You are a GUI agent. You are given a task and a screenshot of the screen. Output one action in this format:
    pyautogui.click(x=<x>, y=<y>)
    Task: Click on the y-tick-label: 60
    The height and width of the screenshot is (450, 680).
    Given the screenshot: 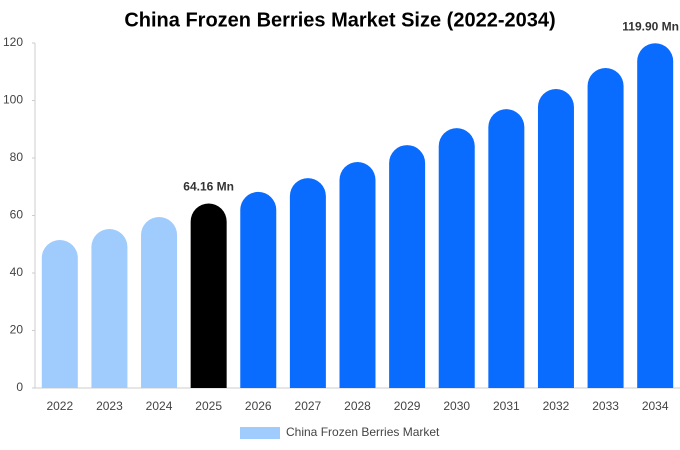 What is the action you would take?
    pyautogui.click(x=17, y=215)
    